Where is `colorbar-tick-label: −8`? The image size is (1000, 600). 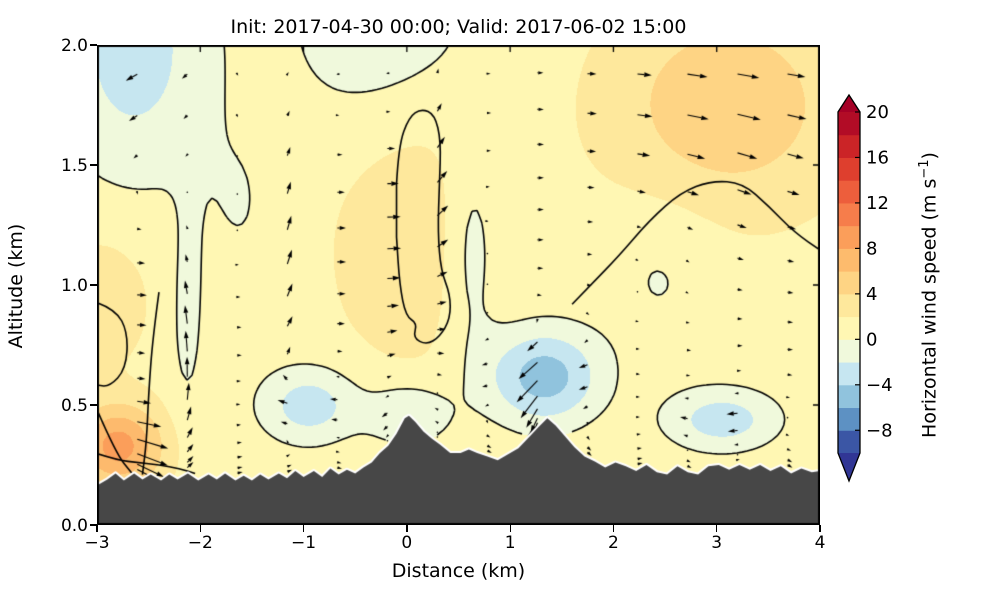
colorbar-tick-label: −8 is located at coordinates (879, 430).